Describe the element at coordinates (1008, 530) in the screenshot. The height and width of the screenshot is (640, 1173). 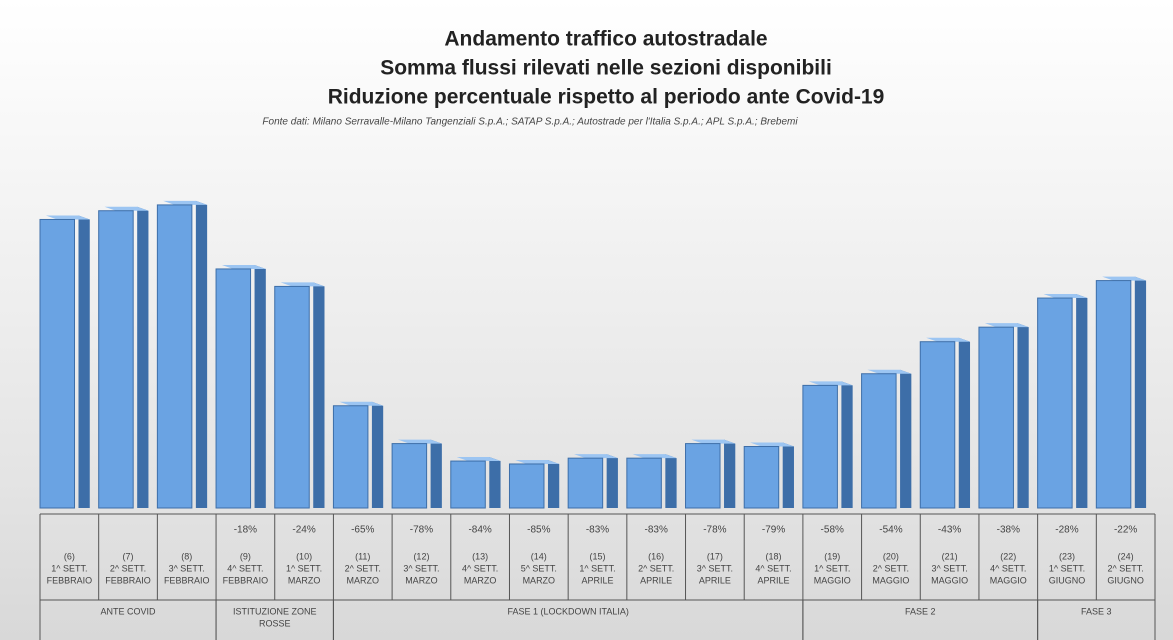
I see `value-label: -38%` at that location.